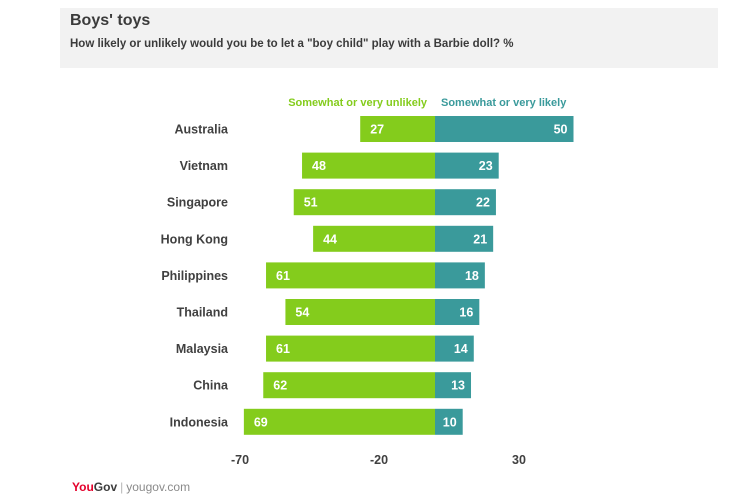 The height and width of the screenshot is (504, 756). What do you see at coordinates (379, 460) in the screenshot?
I see `x-tick-label: -20` at bounding box center [379, 460].